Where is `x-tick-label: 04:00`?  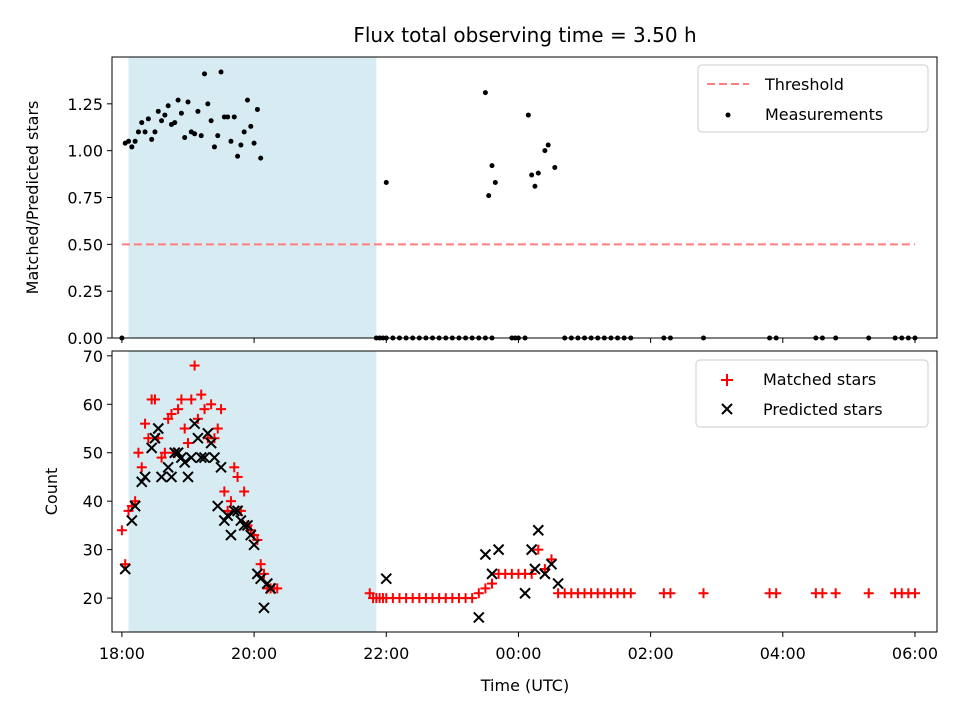 x-tick-label: 04:00 is located at coordinates (783, 653).